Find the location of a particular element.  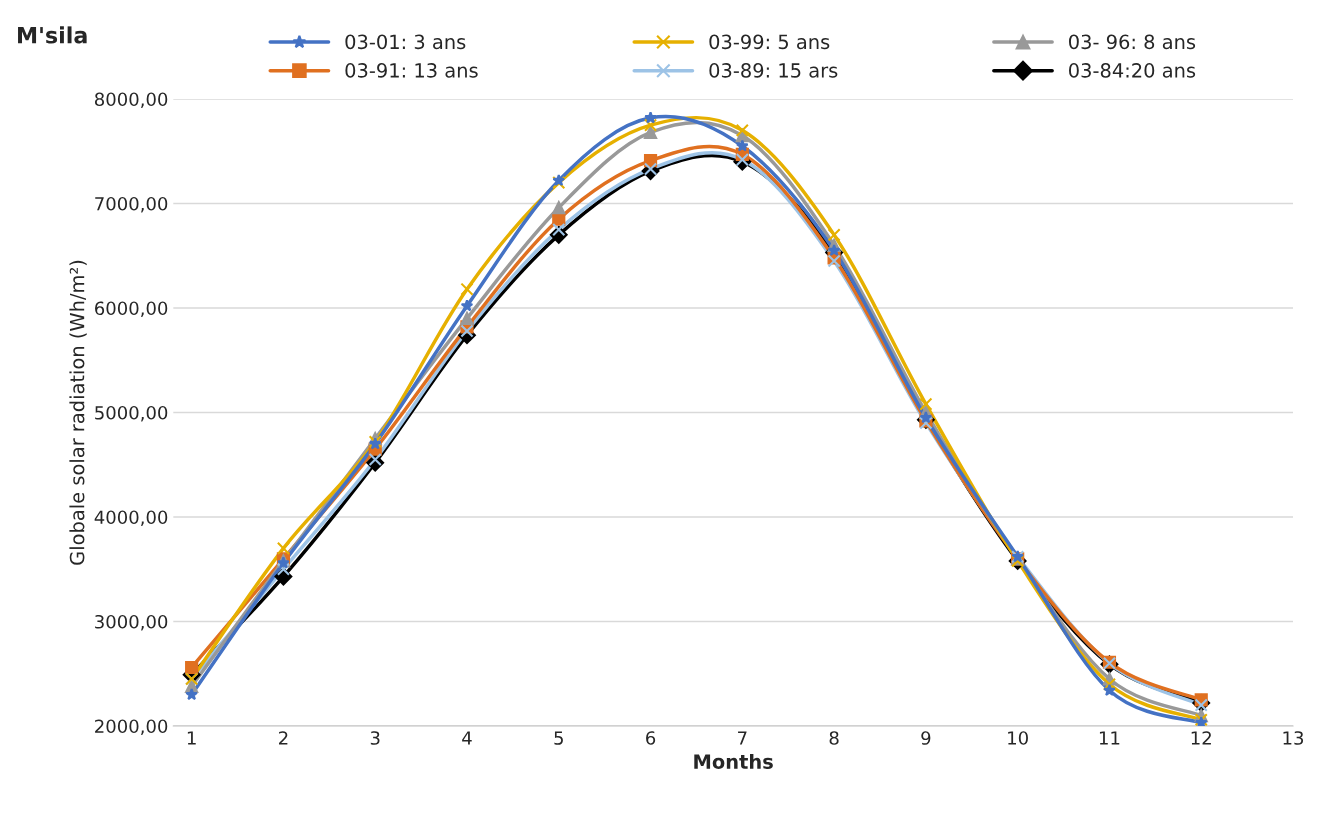

x-tick-label: 6 is located at coordinates (651, 738).